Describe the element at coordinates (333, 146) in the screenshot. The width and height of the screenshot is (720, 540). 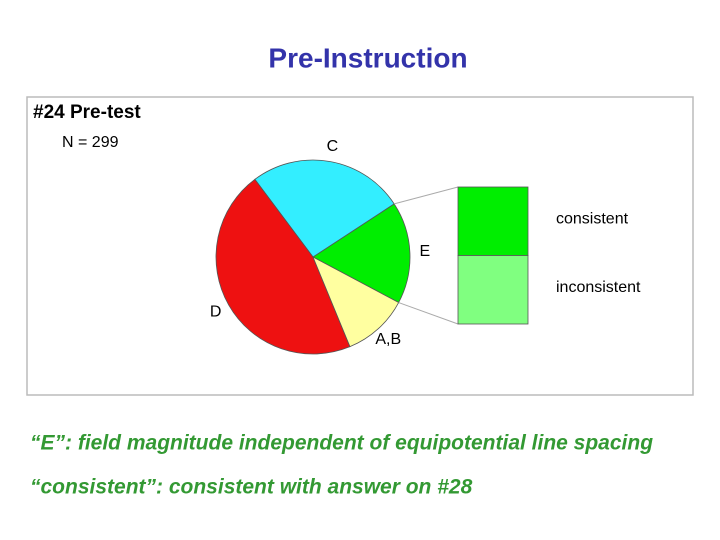
I see `slice-label: C` at that location.